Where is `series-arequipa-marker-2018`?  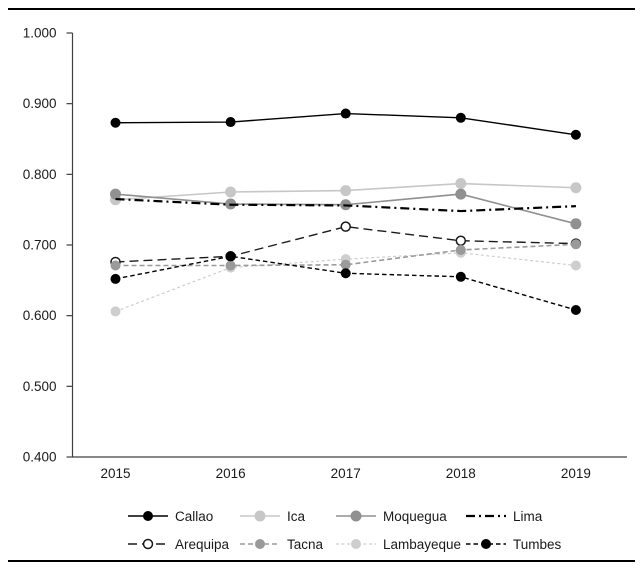 series-arequipa-marker-2018 is located at coordinates (461, 241).